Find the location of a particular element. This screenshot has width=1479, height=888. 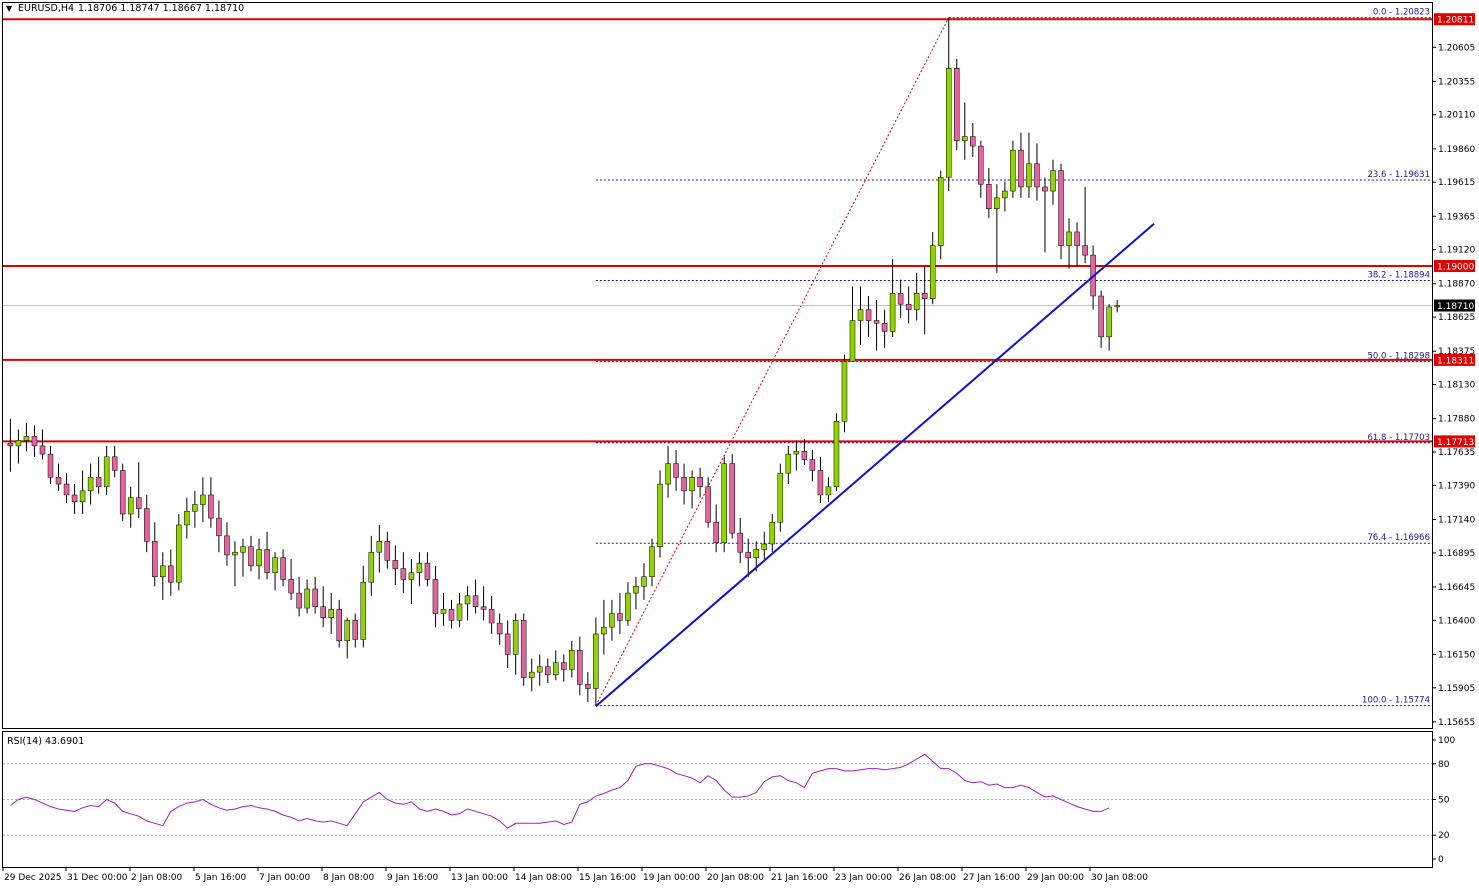

fib-level-label: 0.0 - 1.20823 is located at coordinates (1401, 13).